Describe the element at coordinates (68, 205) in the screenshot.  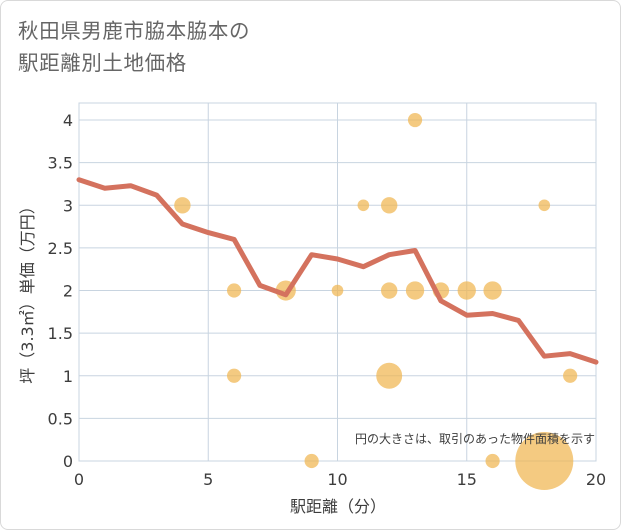
I see `y-tick-label: 3` at that location.